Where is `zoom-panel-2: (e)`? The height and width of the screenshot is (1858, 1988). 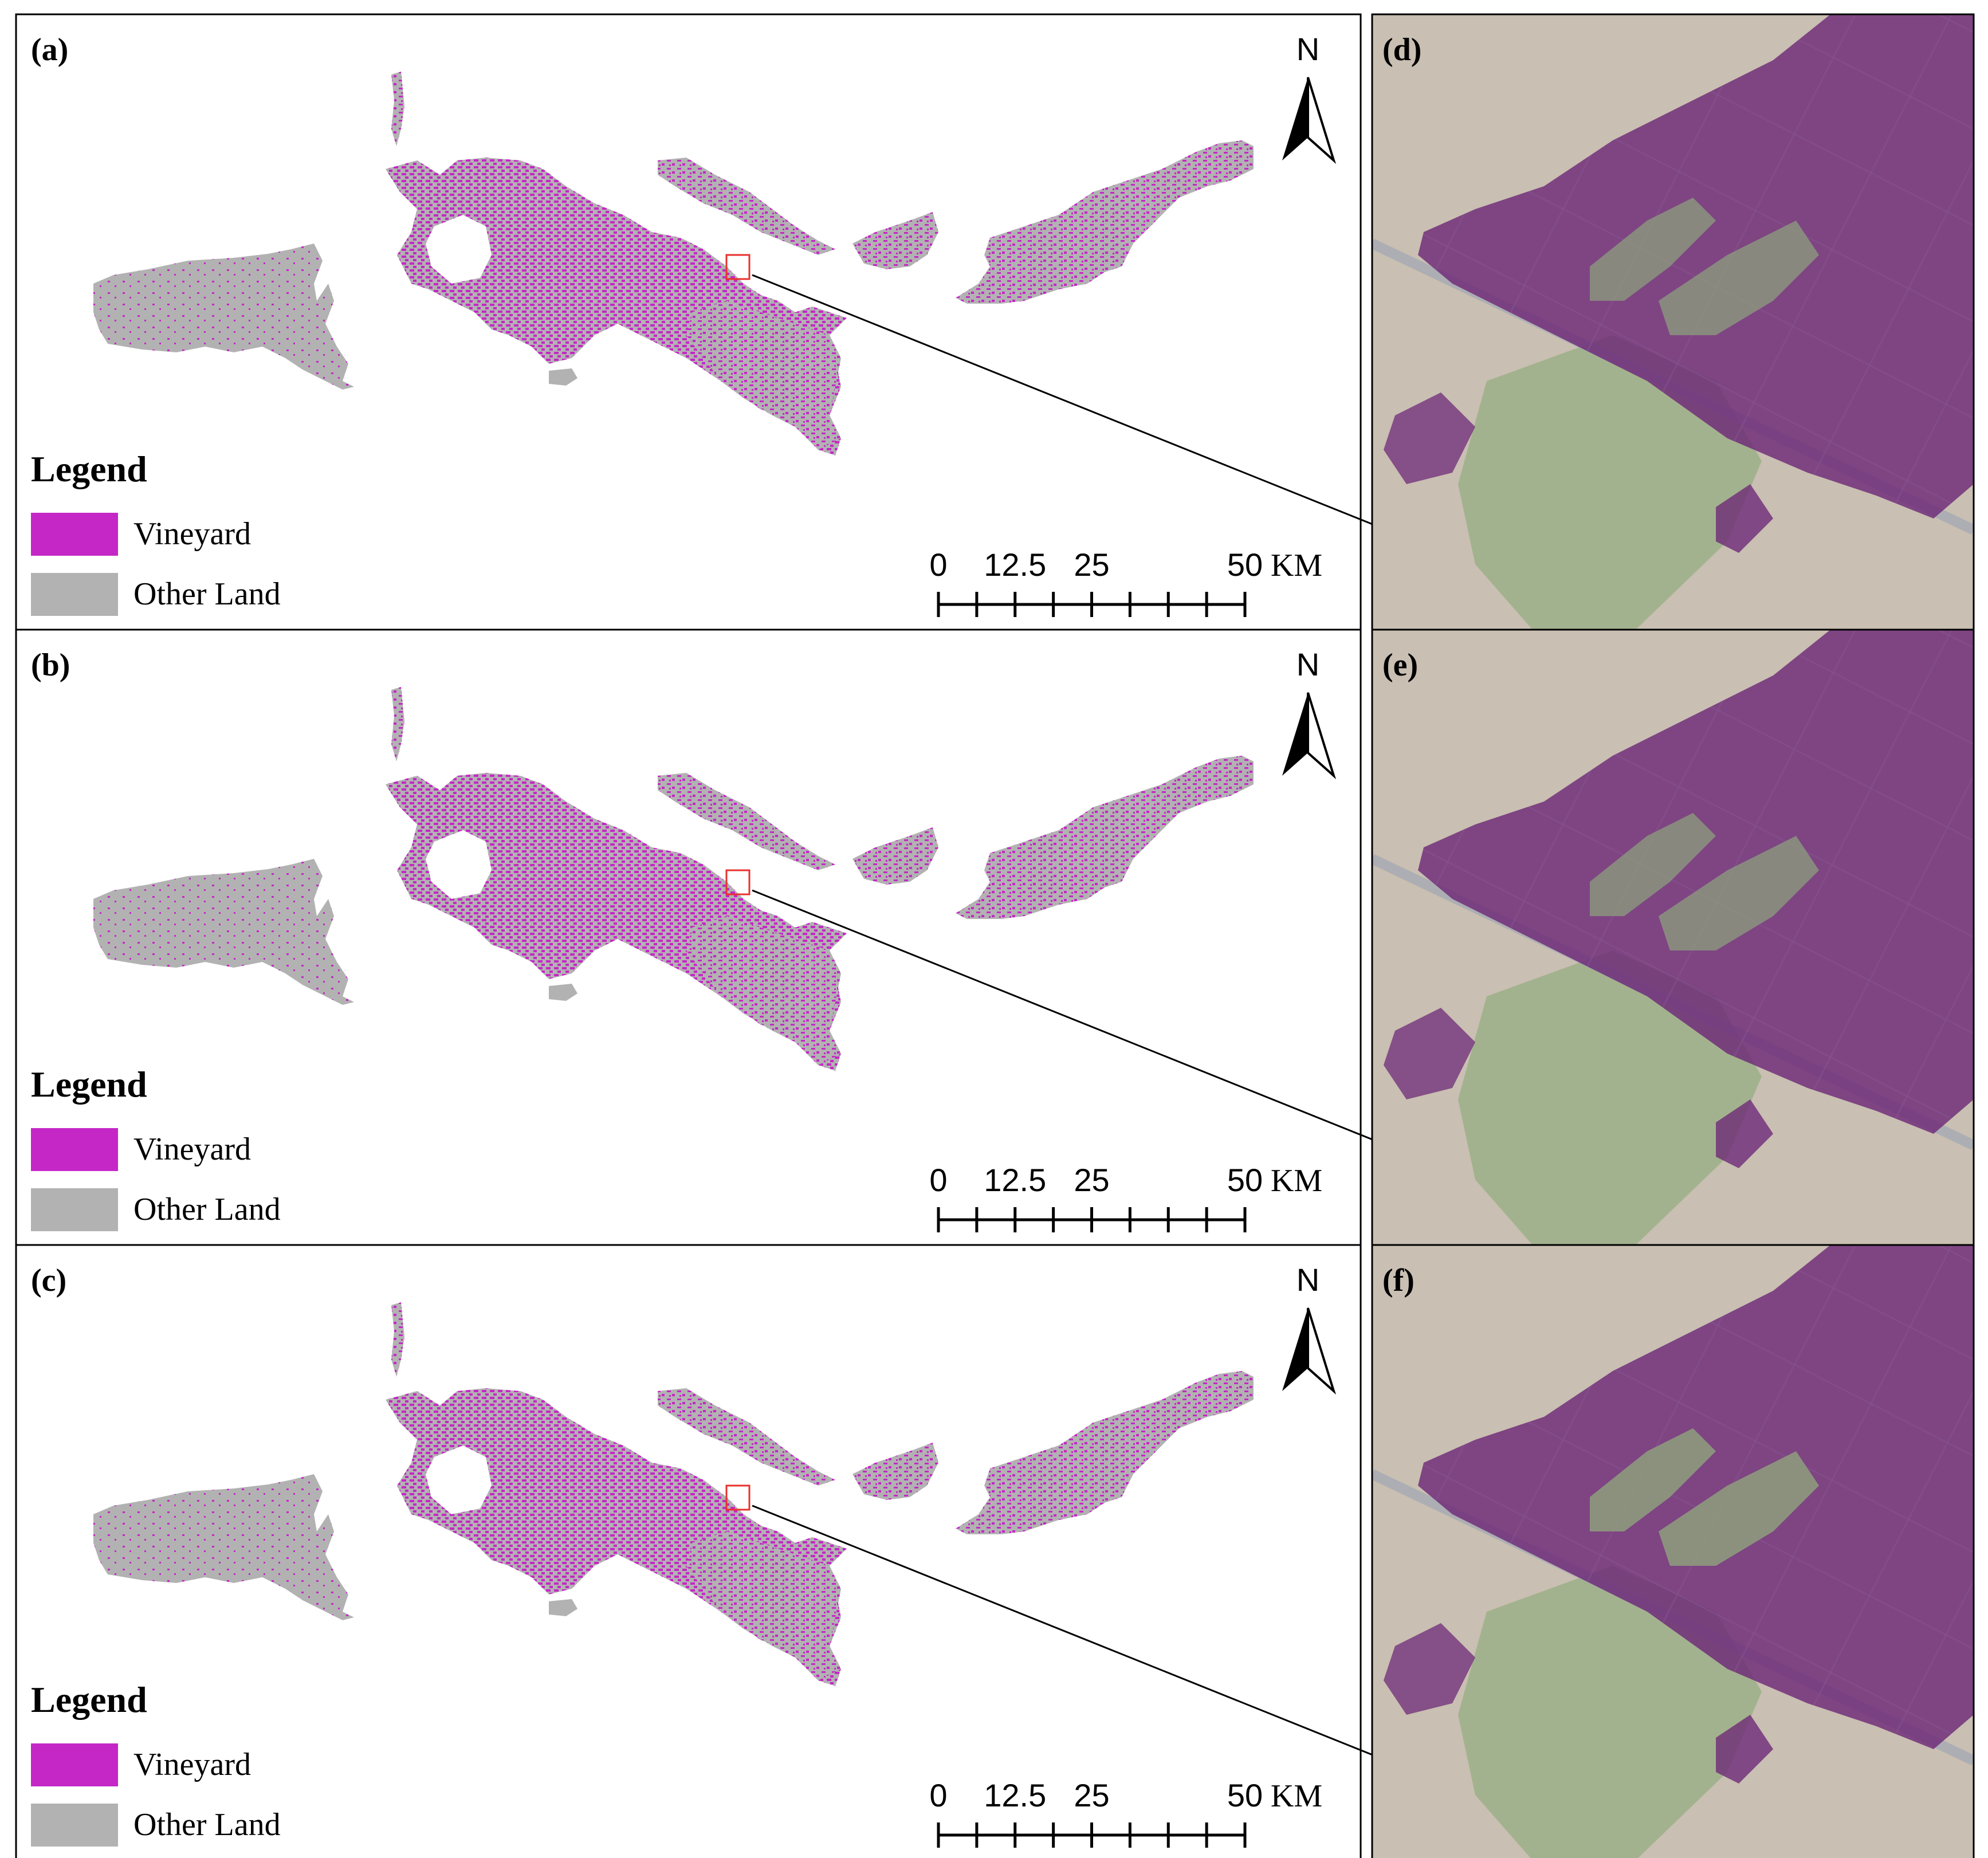 zoom-panel-2: (e) is located at coordinates (1673, 938).